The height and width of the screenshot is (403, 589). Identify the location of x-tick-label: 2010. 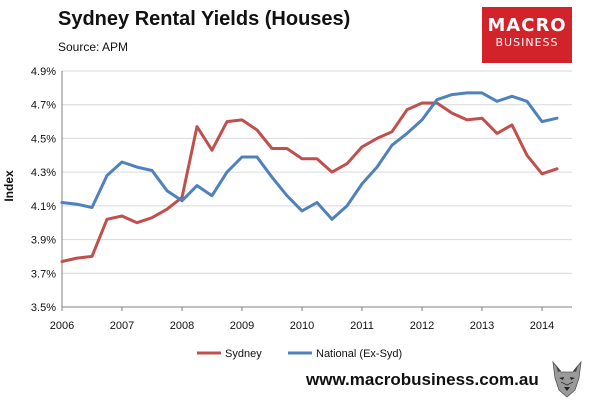
(302, 326).